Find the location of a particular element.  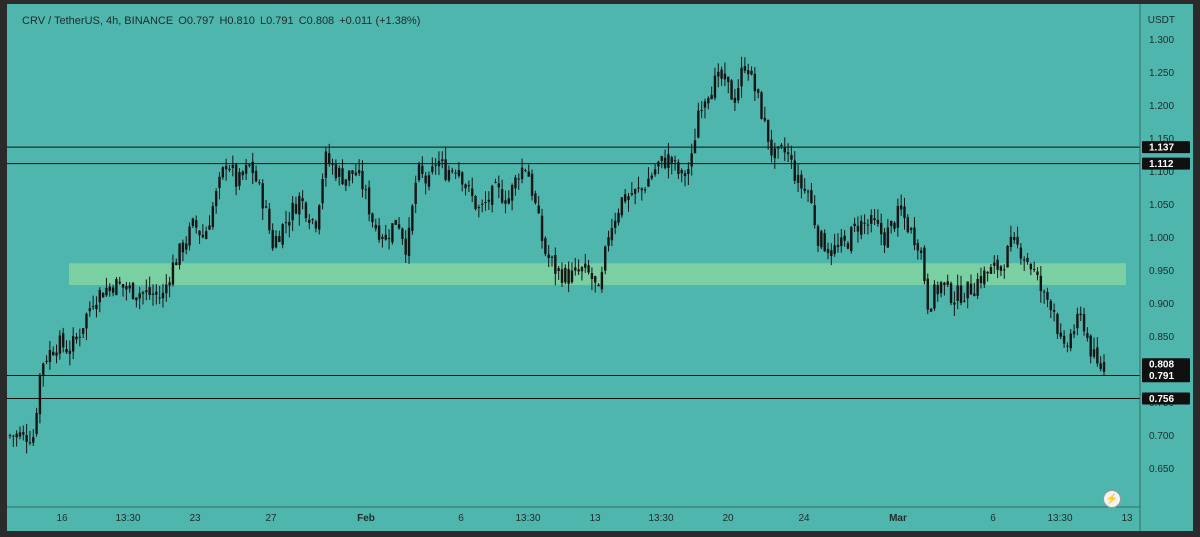

x-tick-label: 24 is located at coordinates (804, 518).